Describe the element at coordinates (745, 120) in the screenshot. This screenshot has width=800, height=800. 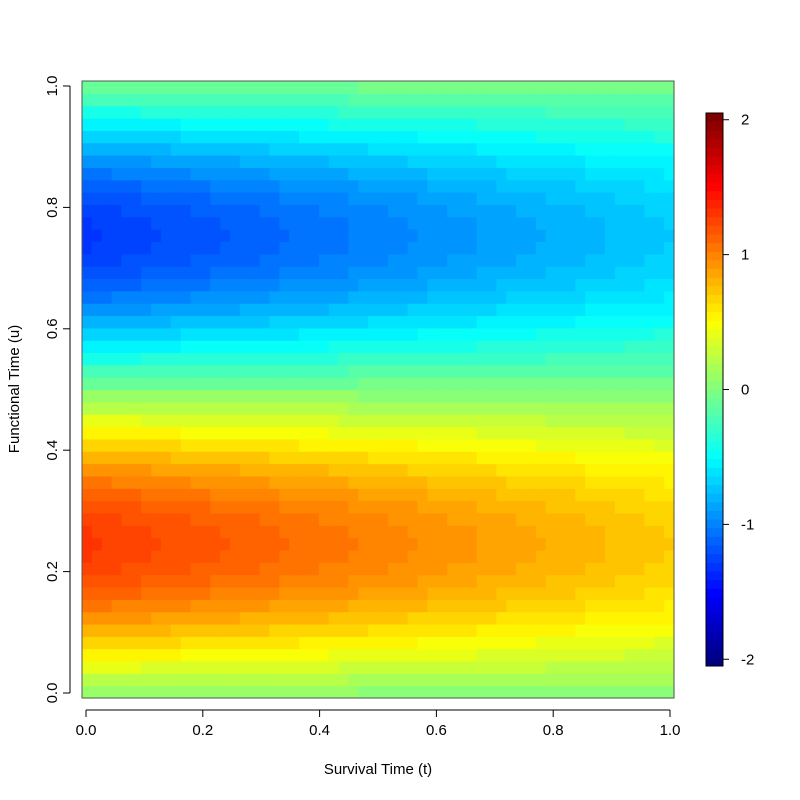
I see `colorbar-tick-label: 2` at that location.